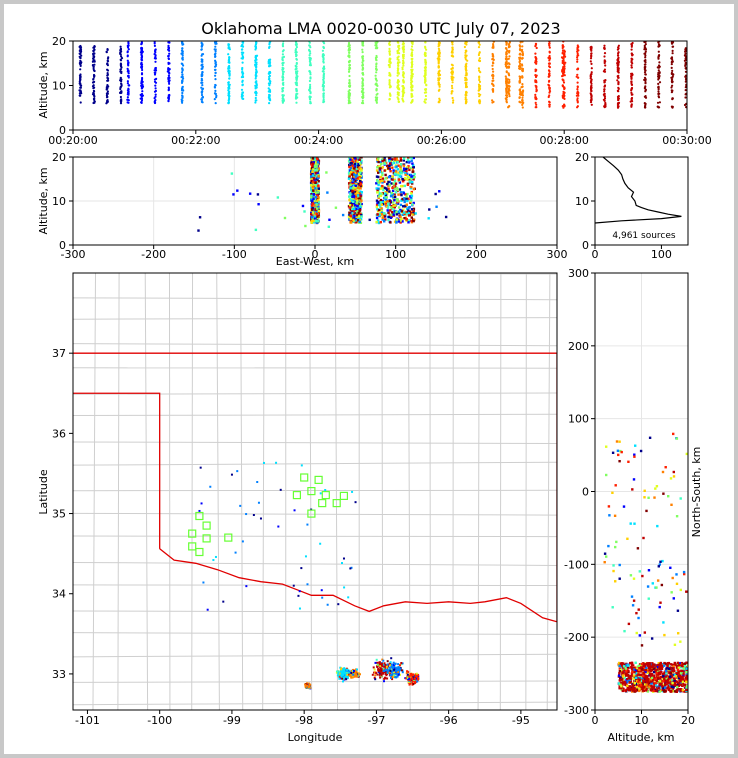 This screenshot has height=758, width=738. What do you see at coordinates (309, 575) in the screenshot?
I see `map-sources` at bounding box center [309, 575].